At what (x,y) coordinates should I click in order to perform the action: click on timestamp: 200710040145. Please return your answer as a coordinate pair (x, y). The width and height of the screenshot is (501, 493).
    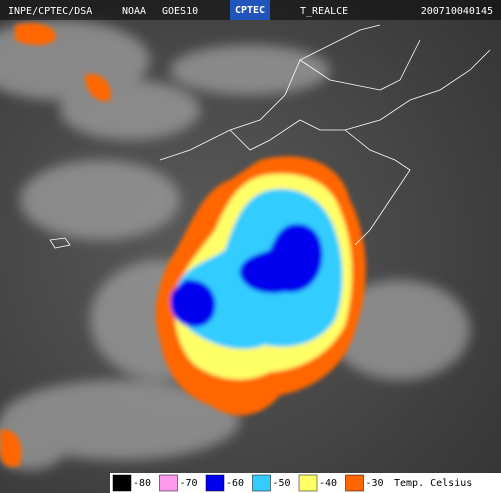
    Looking at the image, I should click on (457, 11).